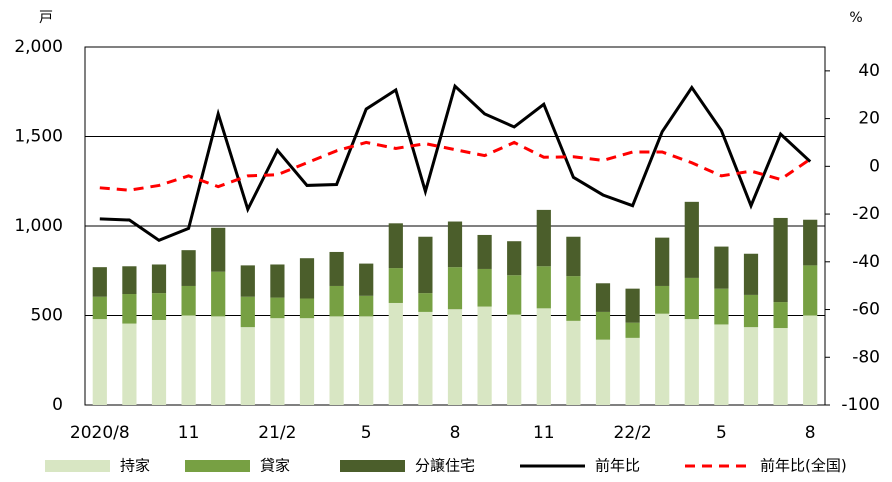 The image size is (892, 482). Describe the element at coordinates (46, 18) in the screenshot. I see `y-axis-unit: 戸` at that location.